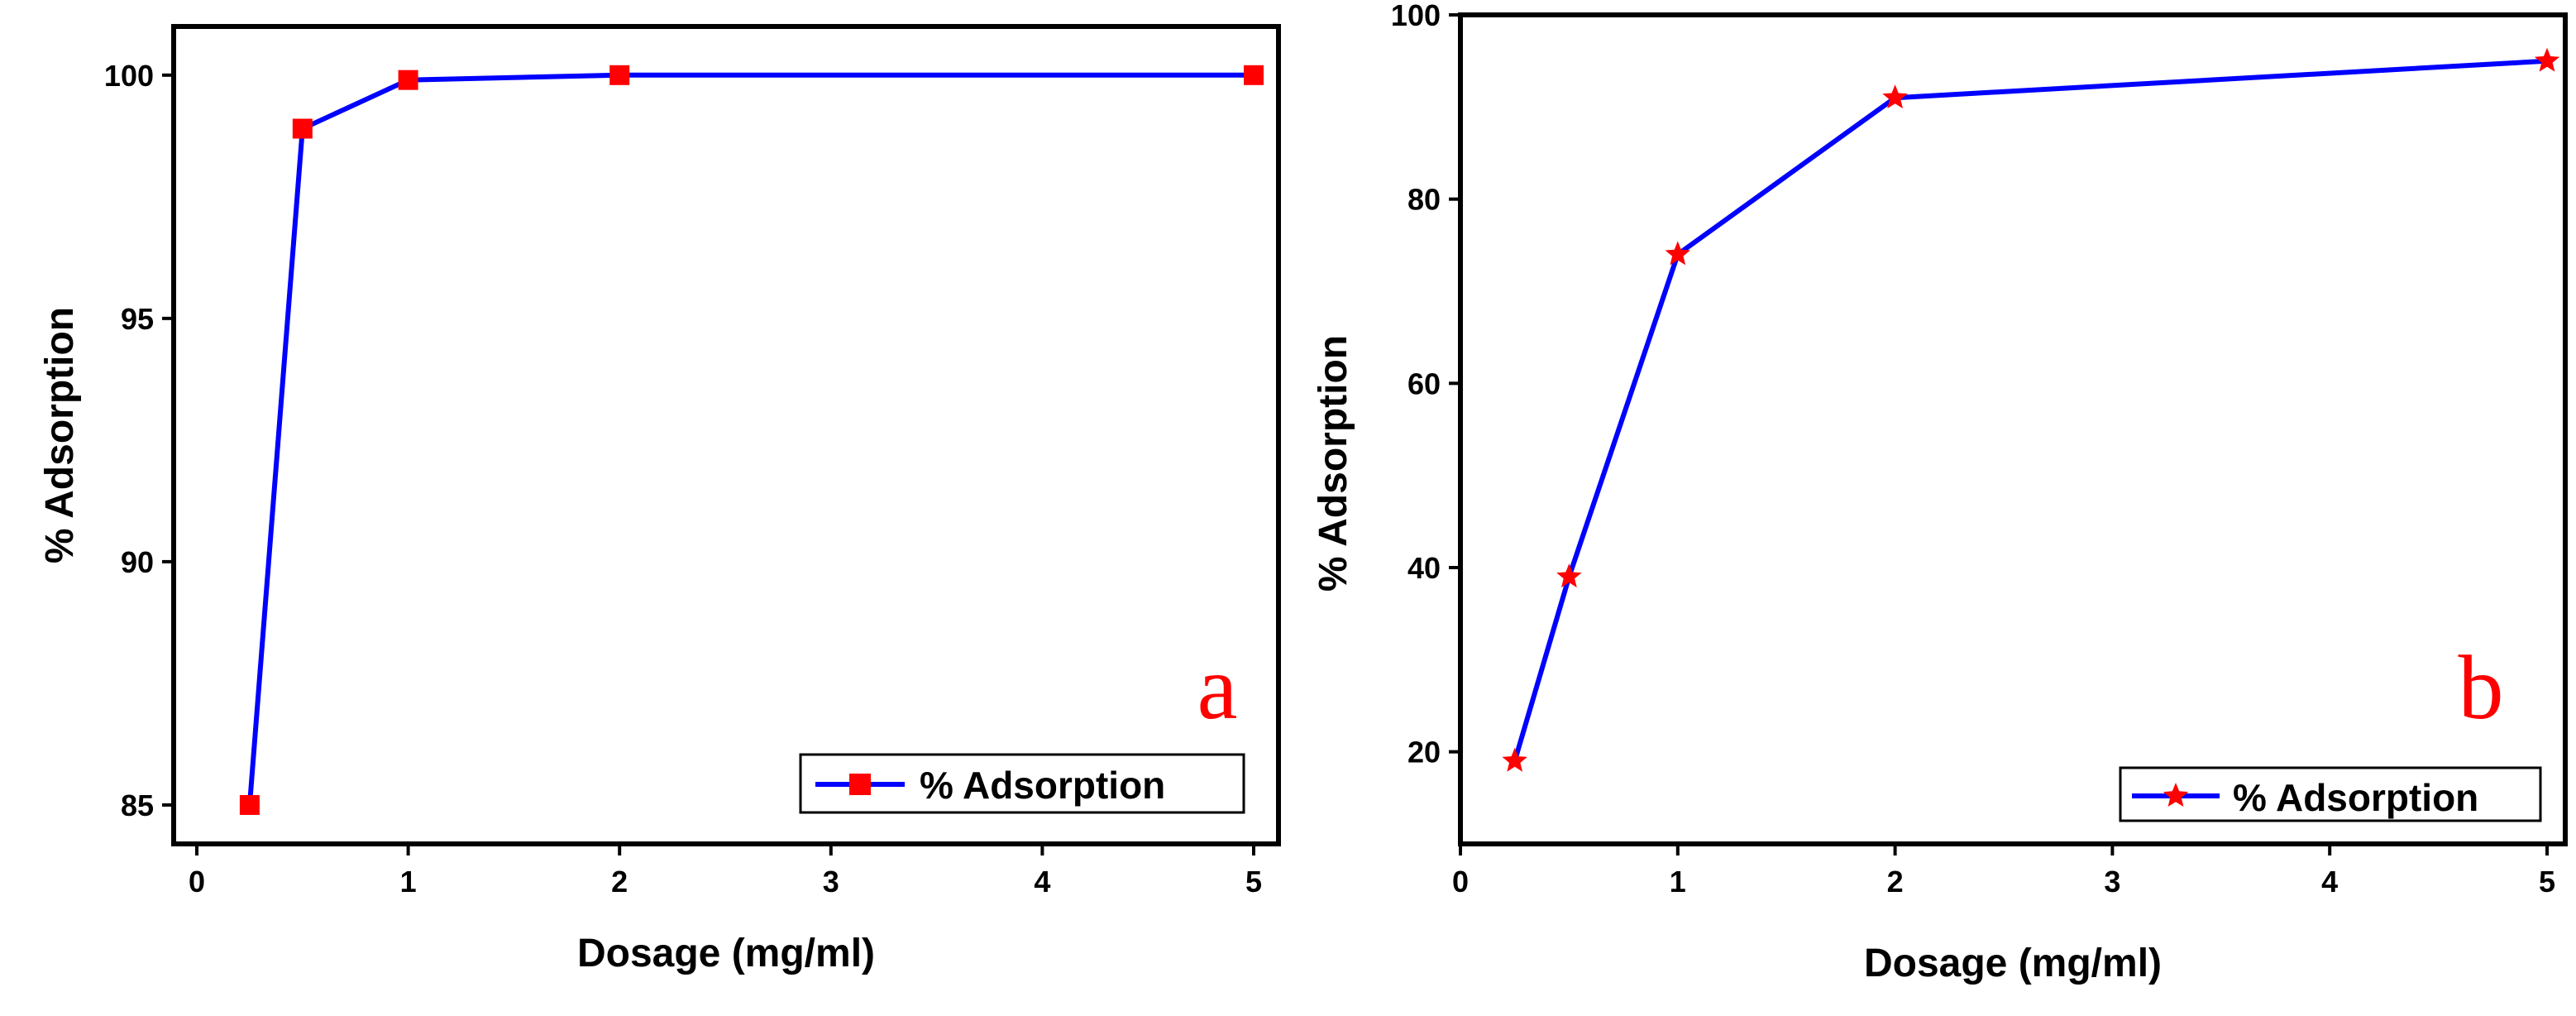 The image size is (2576, 1016). What do you see at coordinates (1424, 200) in the screenshot?
I see `y-tick-label: 80` at bounding box center [1424, 200].